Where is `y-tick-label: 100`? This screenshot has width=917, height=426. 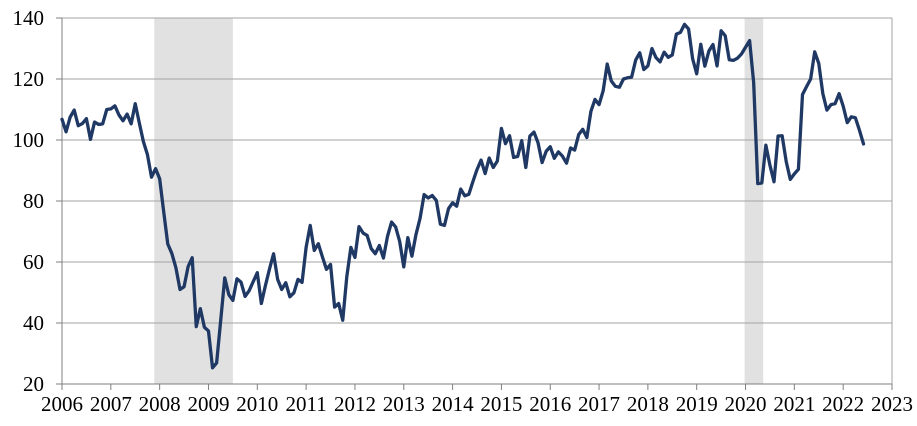 y-tick-label: 100 is located at coordinates (29, 140).